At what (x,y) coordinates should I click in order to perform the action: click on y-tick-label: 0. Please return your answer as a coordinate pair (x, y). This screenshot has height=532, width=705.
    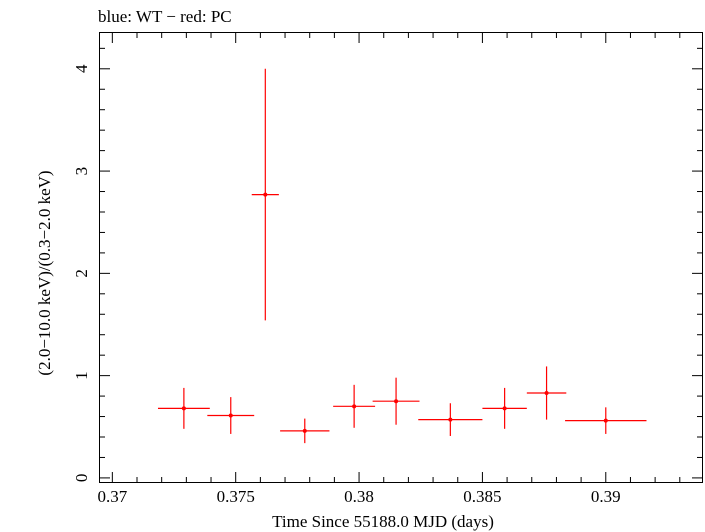
    Looking at the image, I should click on (81, 478).